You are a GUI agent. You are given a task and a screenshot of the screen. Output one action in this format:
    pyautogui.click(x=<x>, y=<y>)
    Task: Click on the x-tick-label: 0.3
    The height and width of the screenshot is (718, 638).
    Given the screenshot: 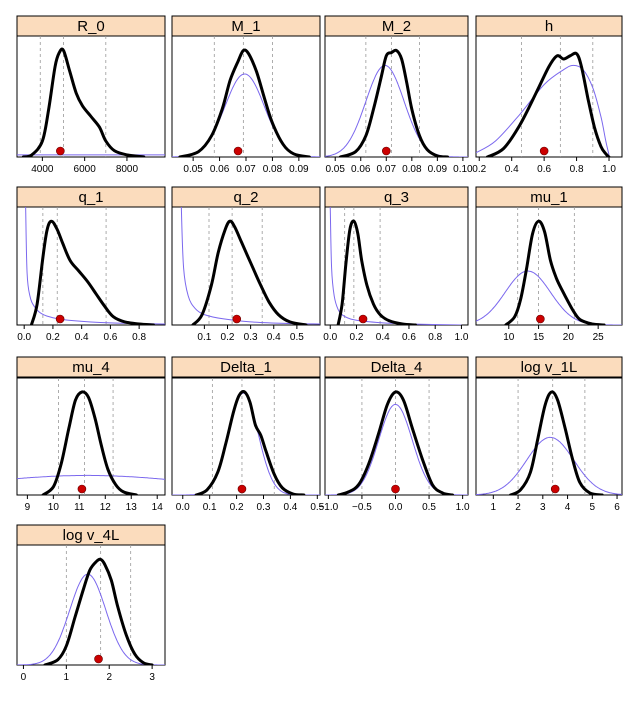 What is the action you would take?
    pyautogui.click(x=251, y=337)
    